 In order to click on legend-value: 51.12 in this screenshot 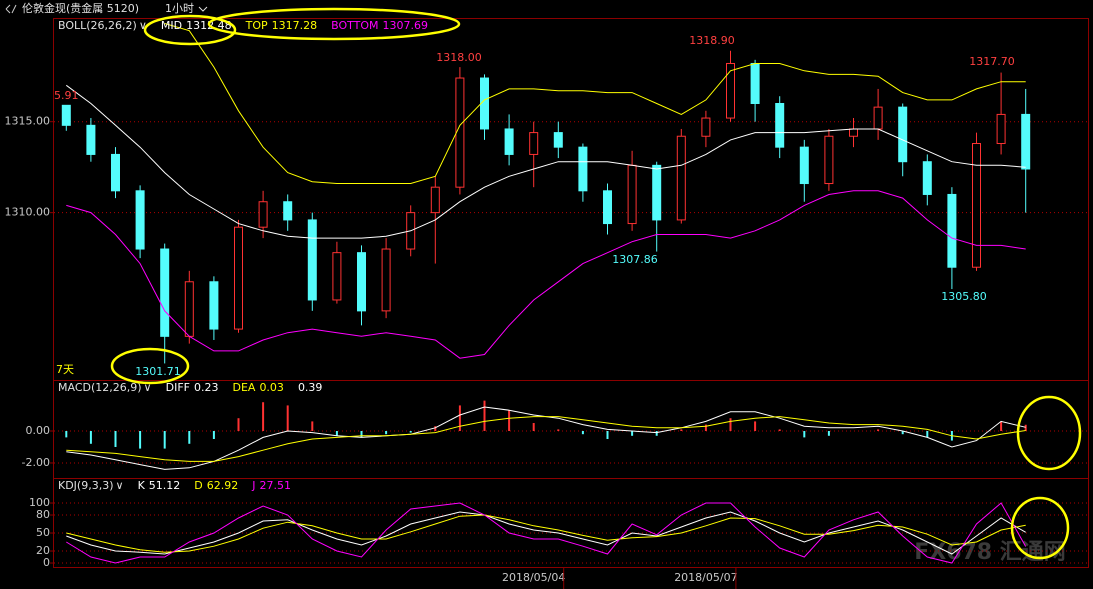, I will do `click(165, 485)`.